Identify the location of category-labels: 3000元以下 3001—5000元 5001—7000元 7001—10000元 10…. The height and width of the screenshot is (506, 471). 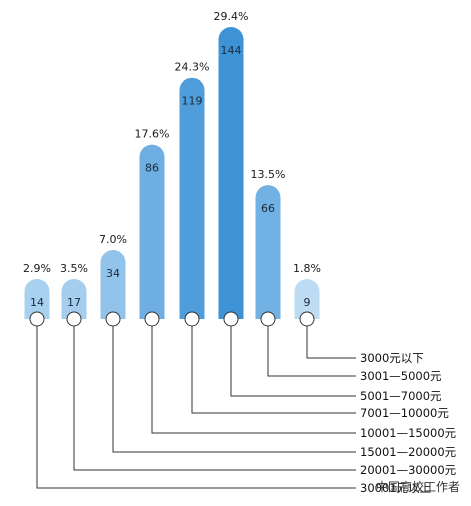
(408, 423).